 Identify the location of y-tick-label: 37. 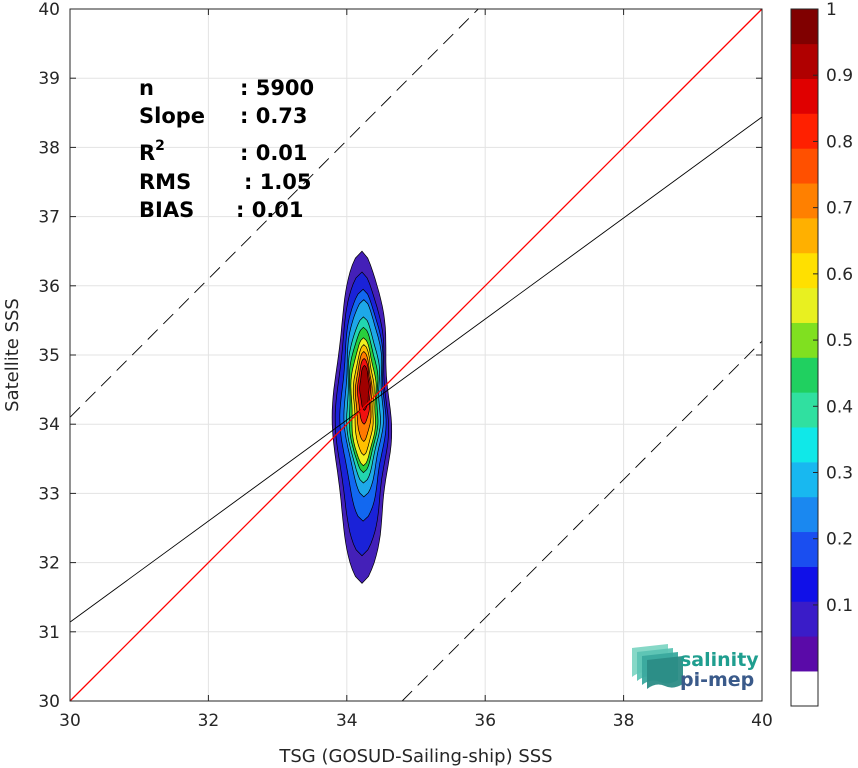
(49, 218).